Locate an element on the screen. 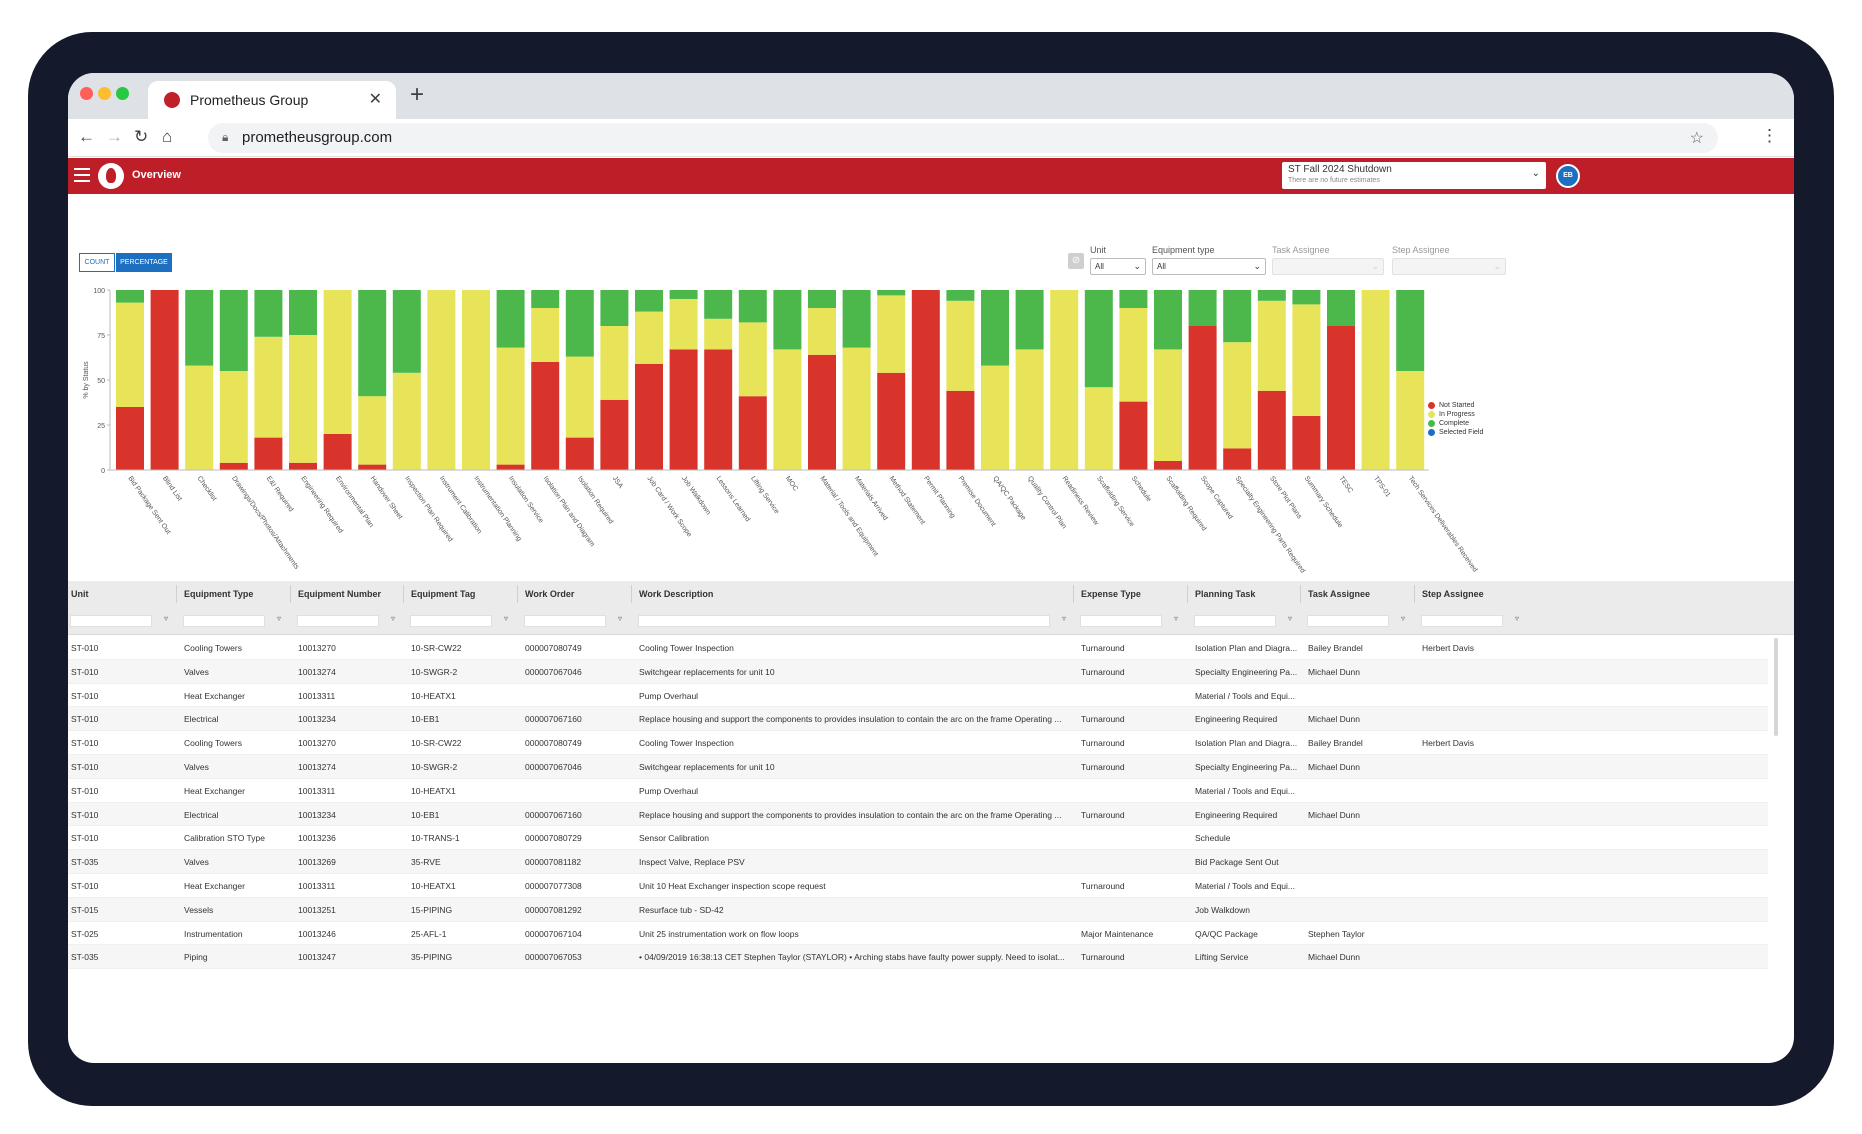 The width and height of the screenshot is (1862, 1134). step-assignee-filter-select: ⌄ is located at coordinates (1449, 266).